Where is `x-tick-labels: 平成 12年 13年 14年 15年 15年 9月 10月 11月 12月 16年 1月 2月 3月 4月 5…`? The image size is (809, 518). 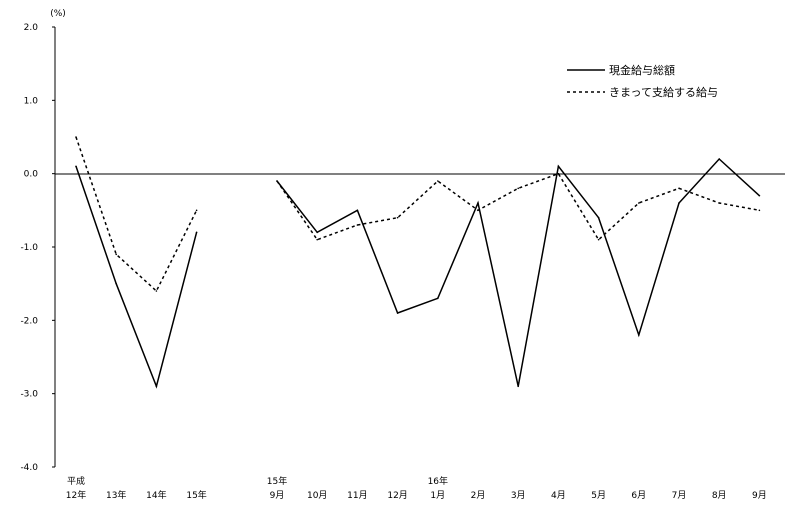 x-tick-labels: 平成 12年 13年 14年 15年 15年 9月 10月 11月 12月 16年 1月 2月 3月 4月 5… is located at coordinates (416, 488).